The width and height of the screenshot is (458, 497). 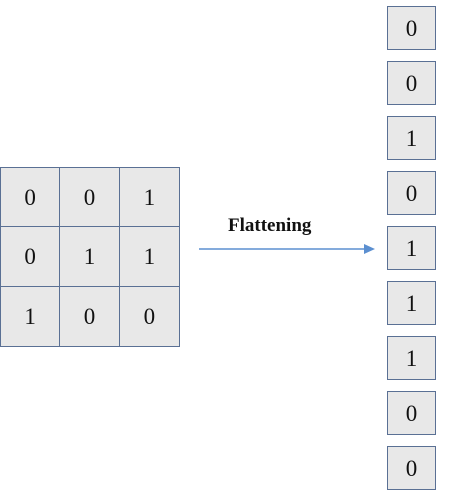 I want to click on flattening-arrow-group: Flattening, so click(x=287, y=239).